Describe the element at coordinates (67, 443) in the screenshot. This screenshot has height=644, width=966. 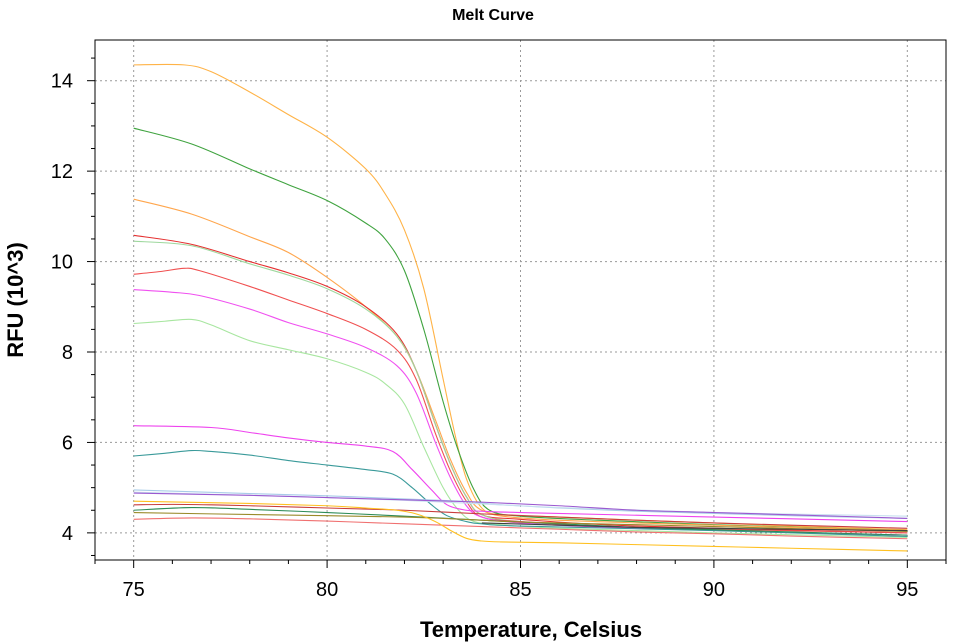
I see `y-tick-label: 6` at that location.